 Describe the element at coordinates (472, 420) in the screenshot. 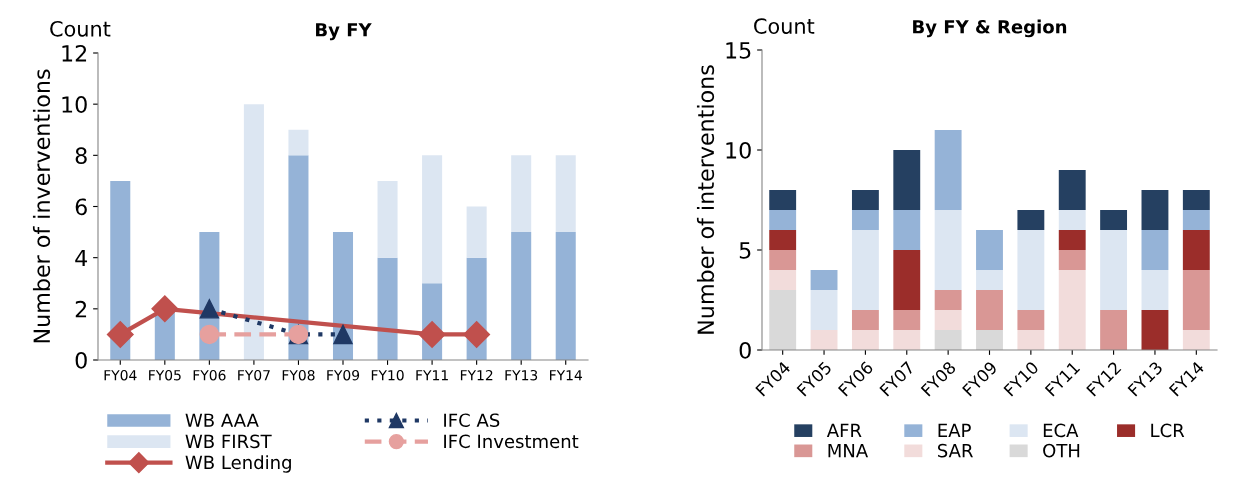

I see `legend-label: IFC AS` at that location.